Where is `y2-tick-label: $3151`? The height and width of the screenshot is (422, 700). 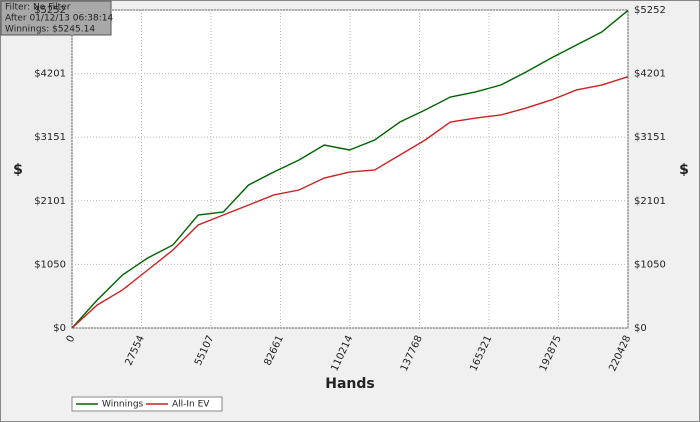 y2-tick-label: $3151 is located at coordinates (650, 137).